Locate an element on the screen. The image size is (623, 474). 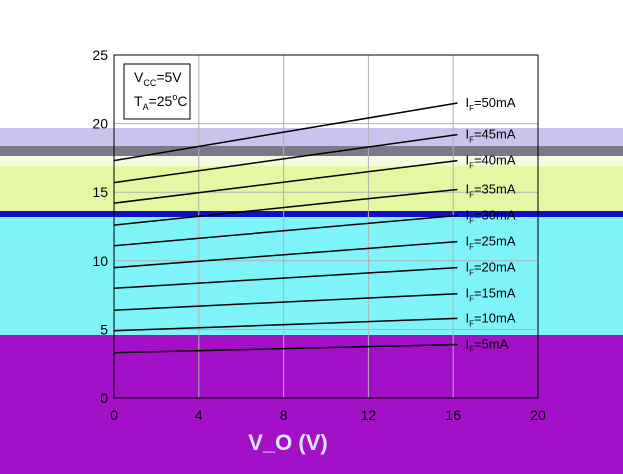
series-label: IF=15mA is located at coordinates (490, 295).